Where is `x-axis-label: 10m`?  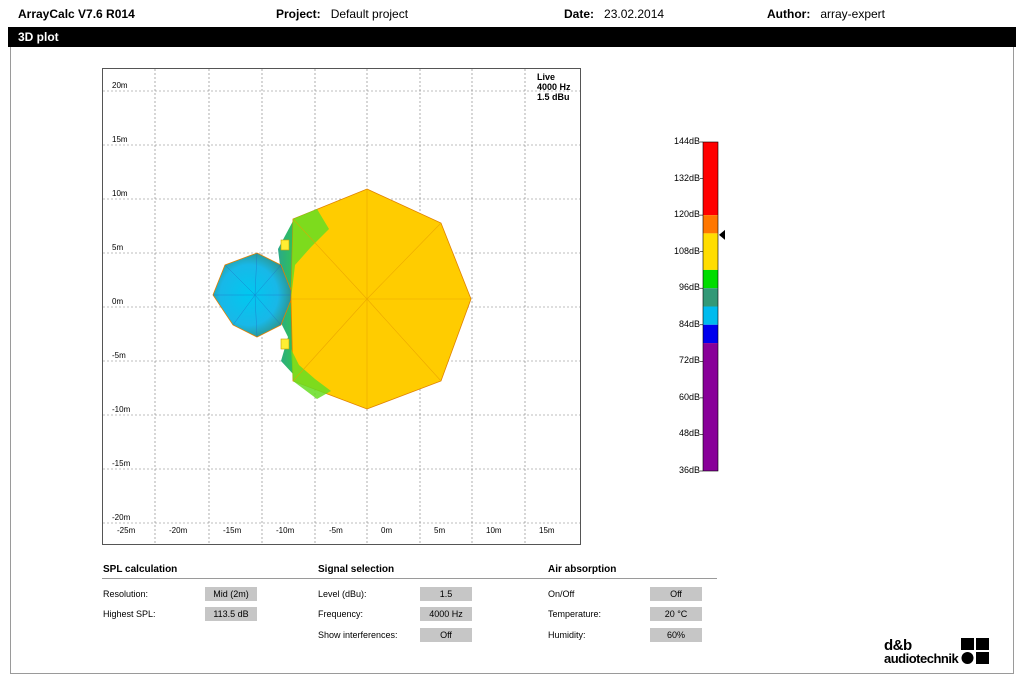
x-axis-label: 10m is located at coordinates (494, 530).